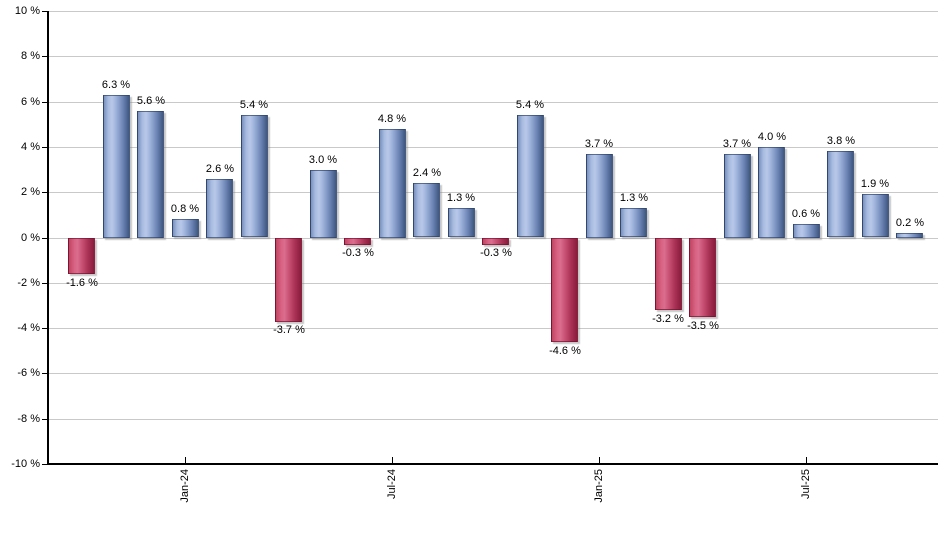 The width and height of the screenshot is (940, 550). I want to click on bar-value-label: 2.6 %, so click(220, 169).